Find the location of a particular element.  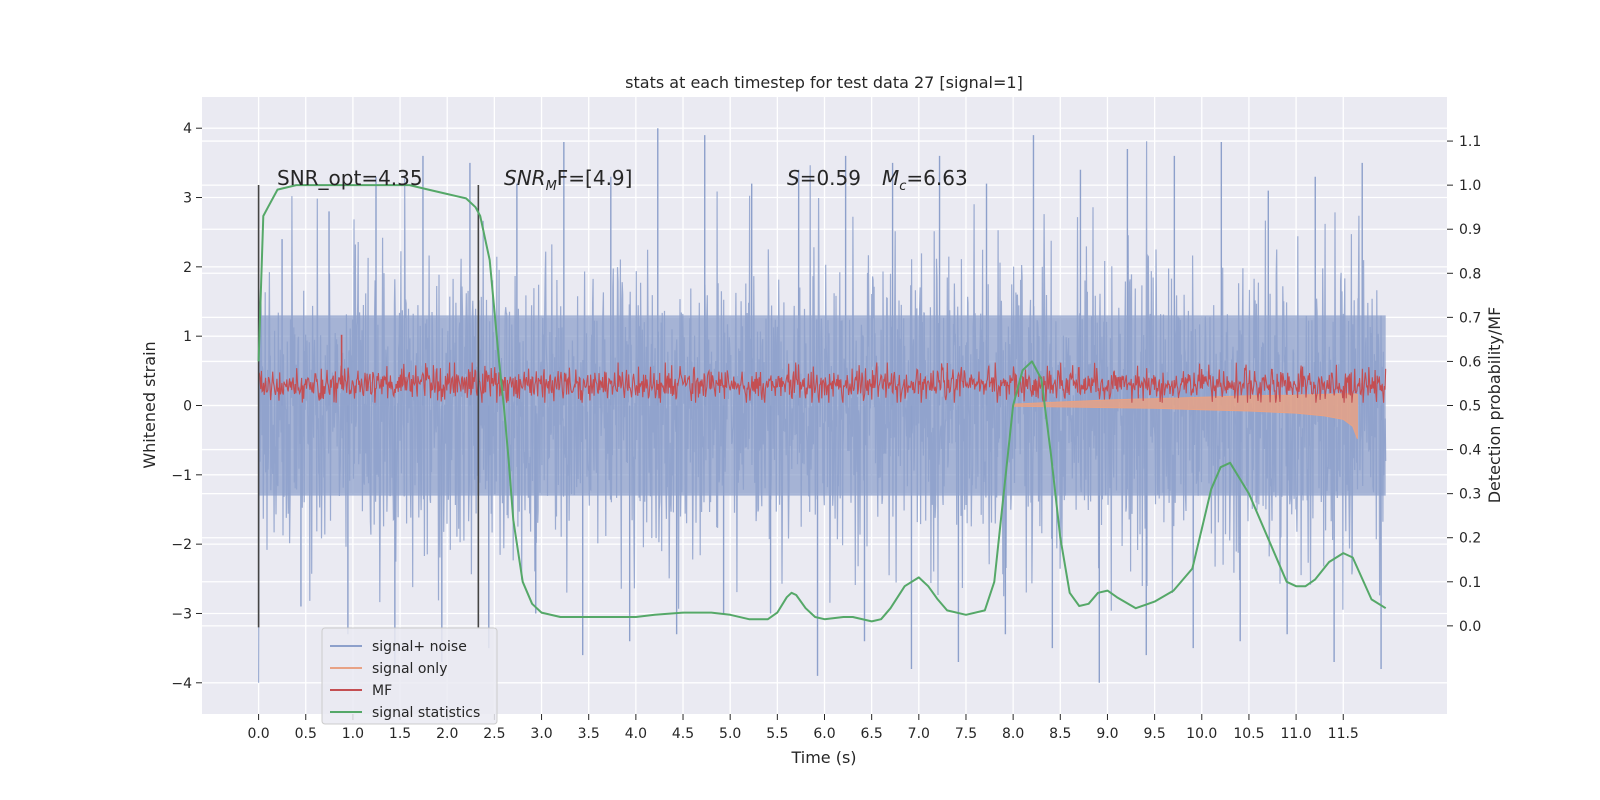

snr-mf-annotation: SNRMF=[4.9] is located at coordinates (568, 180).